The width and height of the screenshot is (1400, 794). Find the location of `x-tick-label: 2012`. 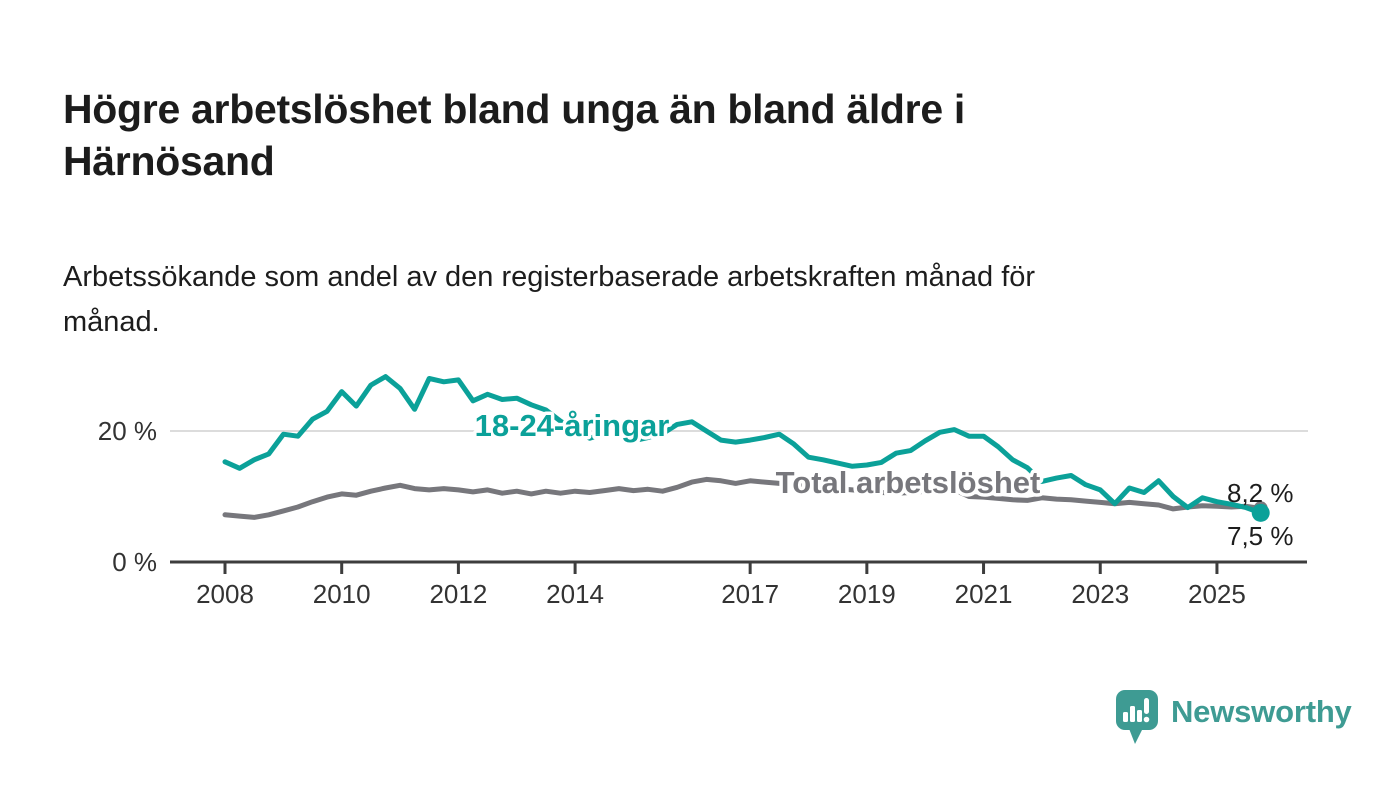

x-tick-label: 2012 is located at coordinates (458, 594).